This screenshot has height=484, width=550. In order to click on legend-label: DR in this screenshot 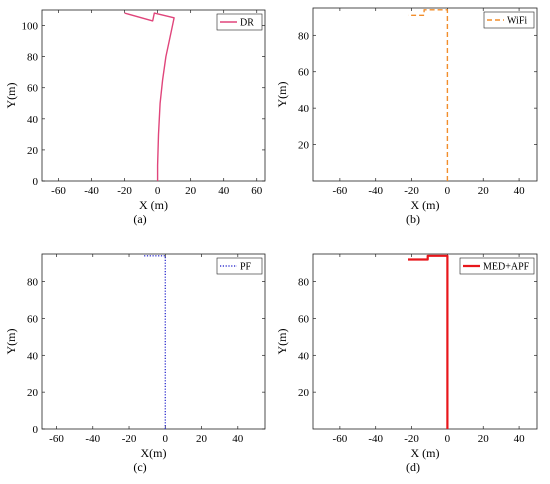, I will do `click(247, 23)`.